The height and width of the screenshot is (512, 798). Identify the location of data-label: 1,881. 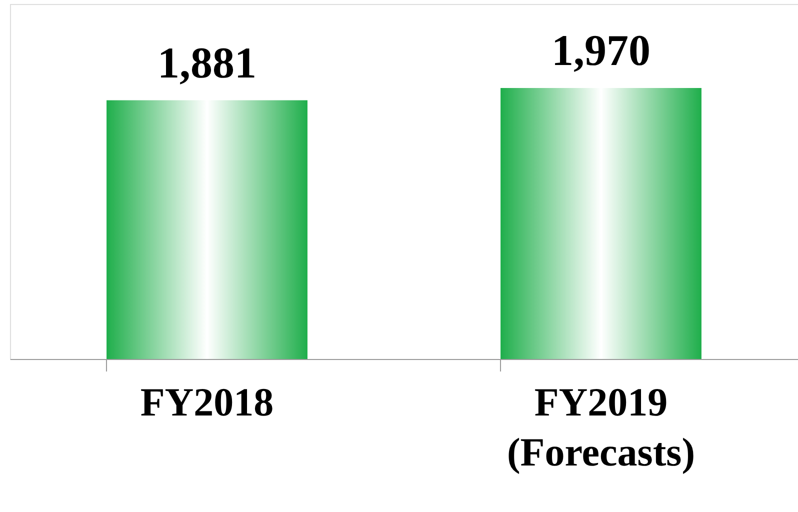
(207, 63).